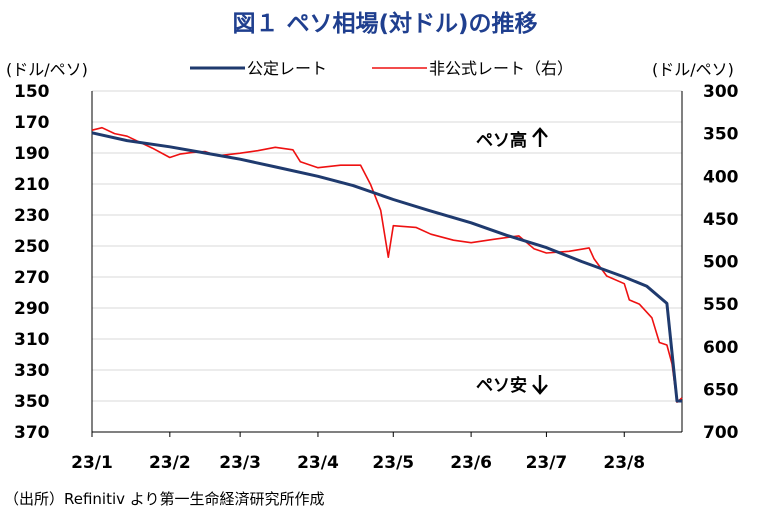 The height and width of the screenshot is (517, 770). I want to click on right-tick-label: 650, so click(721, 390).